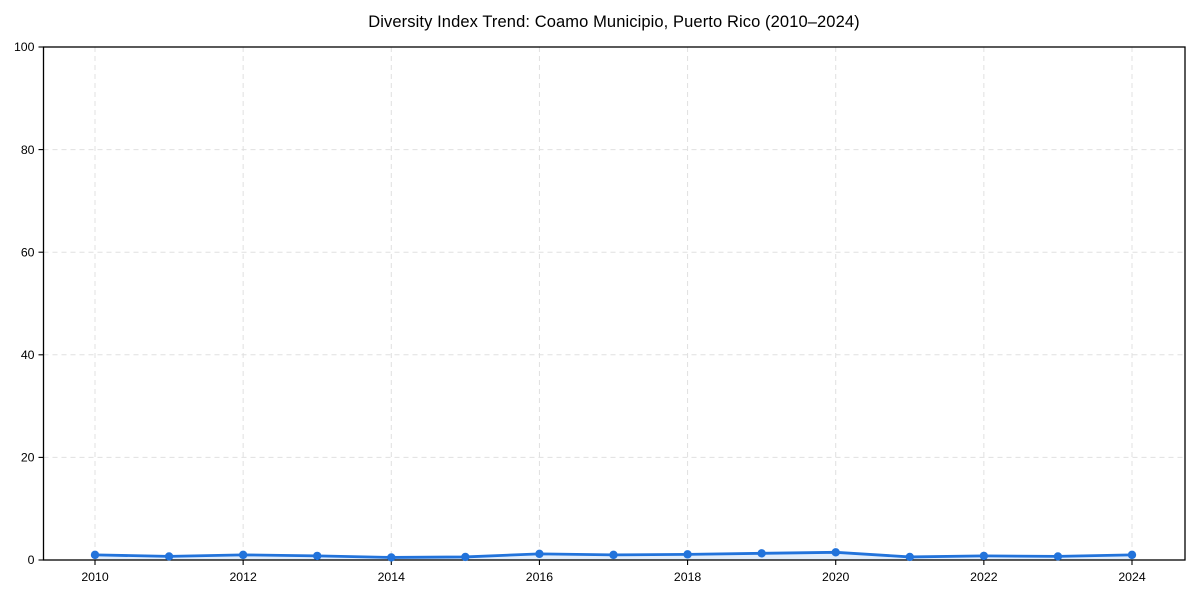  I want to click on data-point-2019, so click(761, 553).